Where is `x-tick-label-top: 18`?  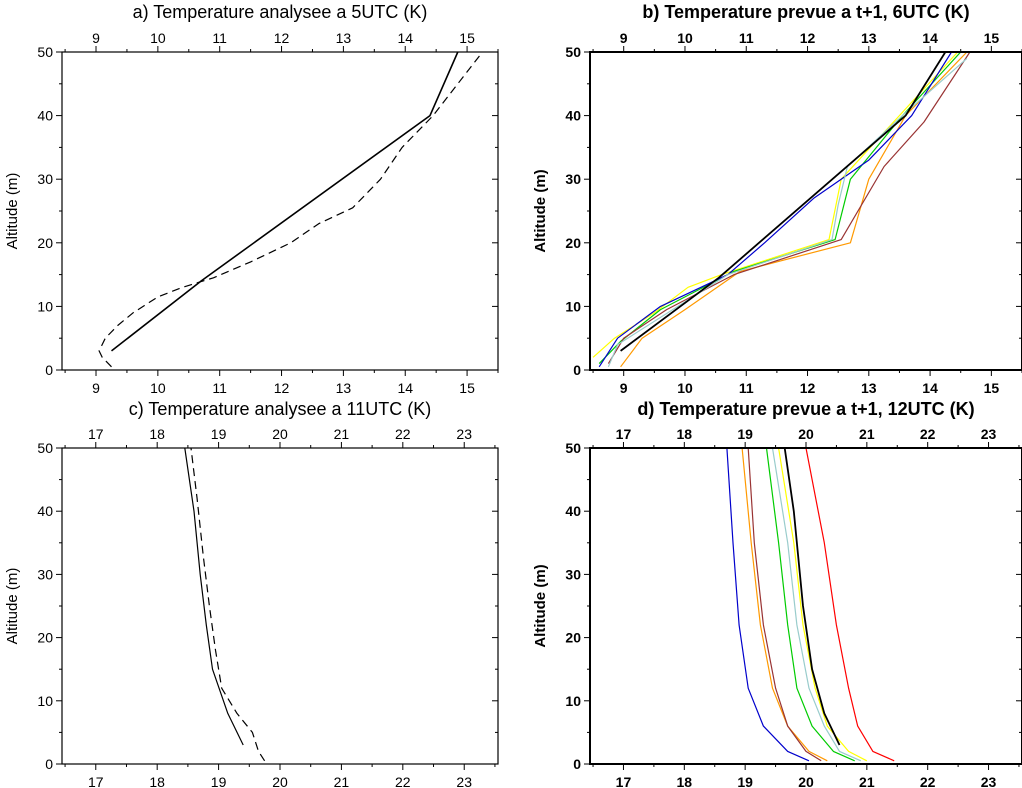
x-tick-label-top: 18 is located at coordinates (685, 434).